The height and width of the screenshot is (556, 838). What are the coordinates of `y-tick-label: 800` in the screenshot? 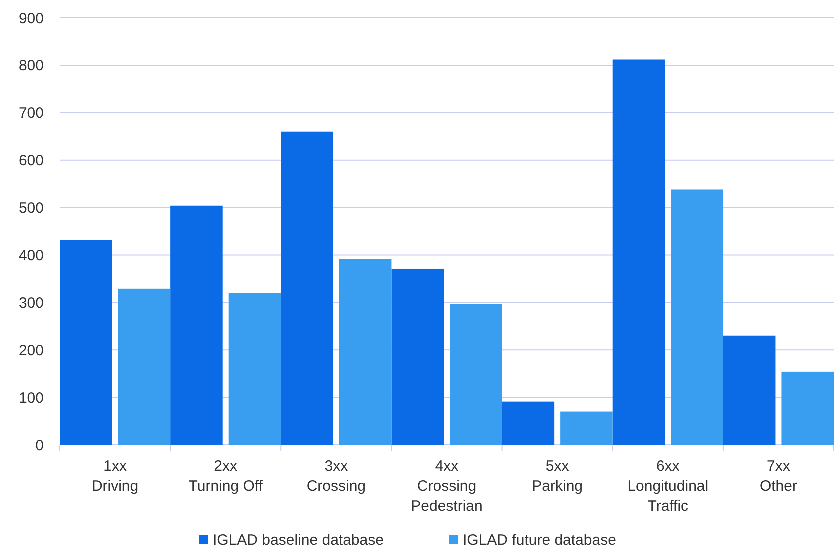 It's located at (31, 66).